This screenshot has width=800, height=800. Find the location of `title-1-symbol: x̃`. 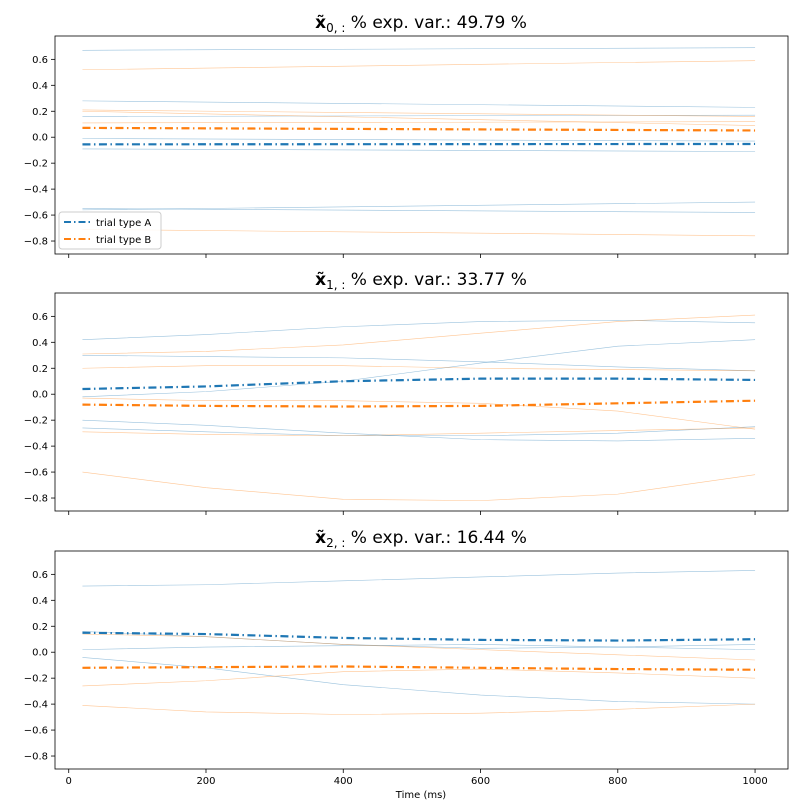

title-1-symbol: x̃ is located at coordinates (320, 280).